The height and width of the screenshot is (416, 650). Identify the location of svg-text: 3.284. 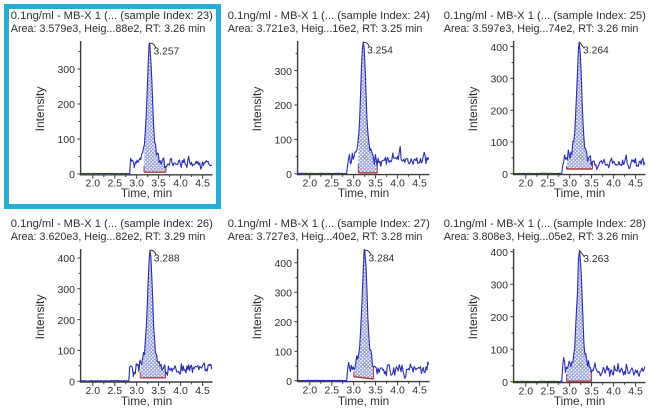
(381, 259).